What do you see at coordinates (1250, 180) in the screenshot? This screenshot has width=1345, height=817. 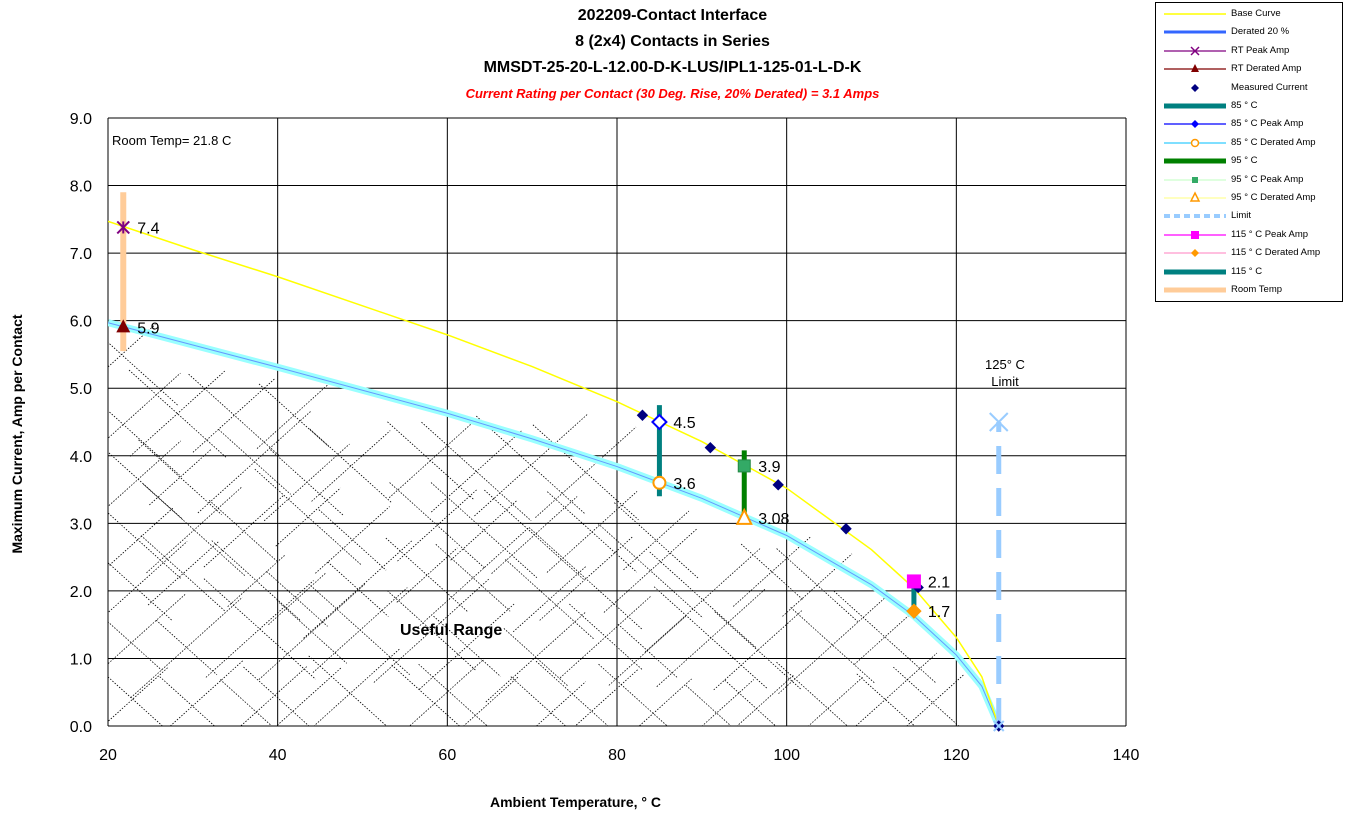 I see `legend-item-95-c-peak-amp: 95 ° C Peak Amp` at bounding box center [1250, 180].